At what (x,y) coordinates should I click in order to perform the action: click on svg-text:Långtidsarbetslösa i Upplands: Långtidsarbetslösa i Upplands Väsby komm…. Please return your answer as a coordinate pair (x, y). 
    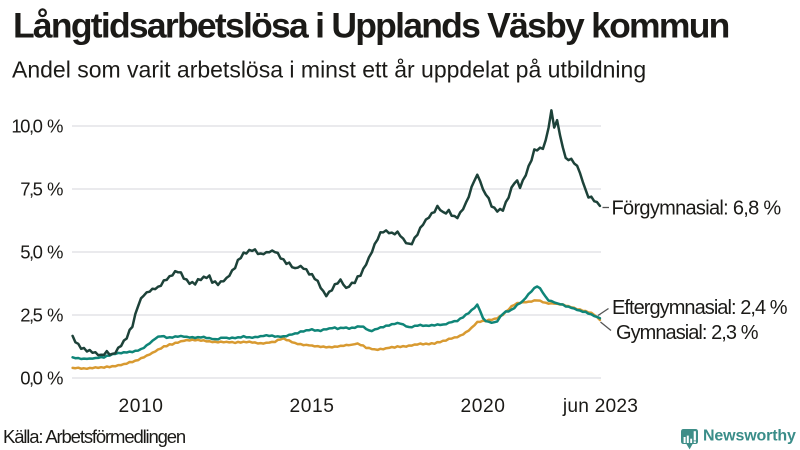
    Looking at the image, I should click on (371, 26).